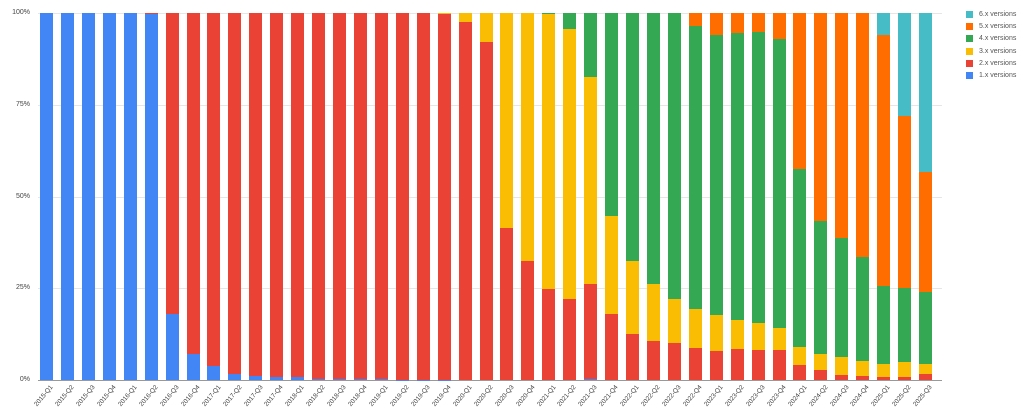 The width and height of the screenshot is (1024, 414). I want to click on bar-2023-Q2, so click(737, 196).